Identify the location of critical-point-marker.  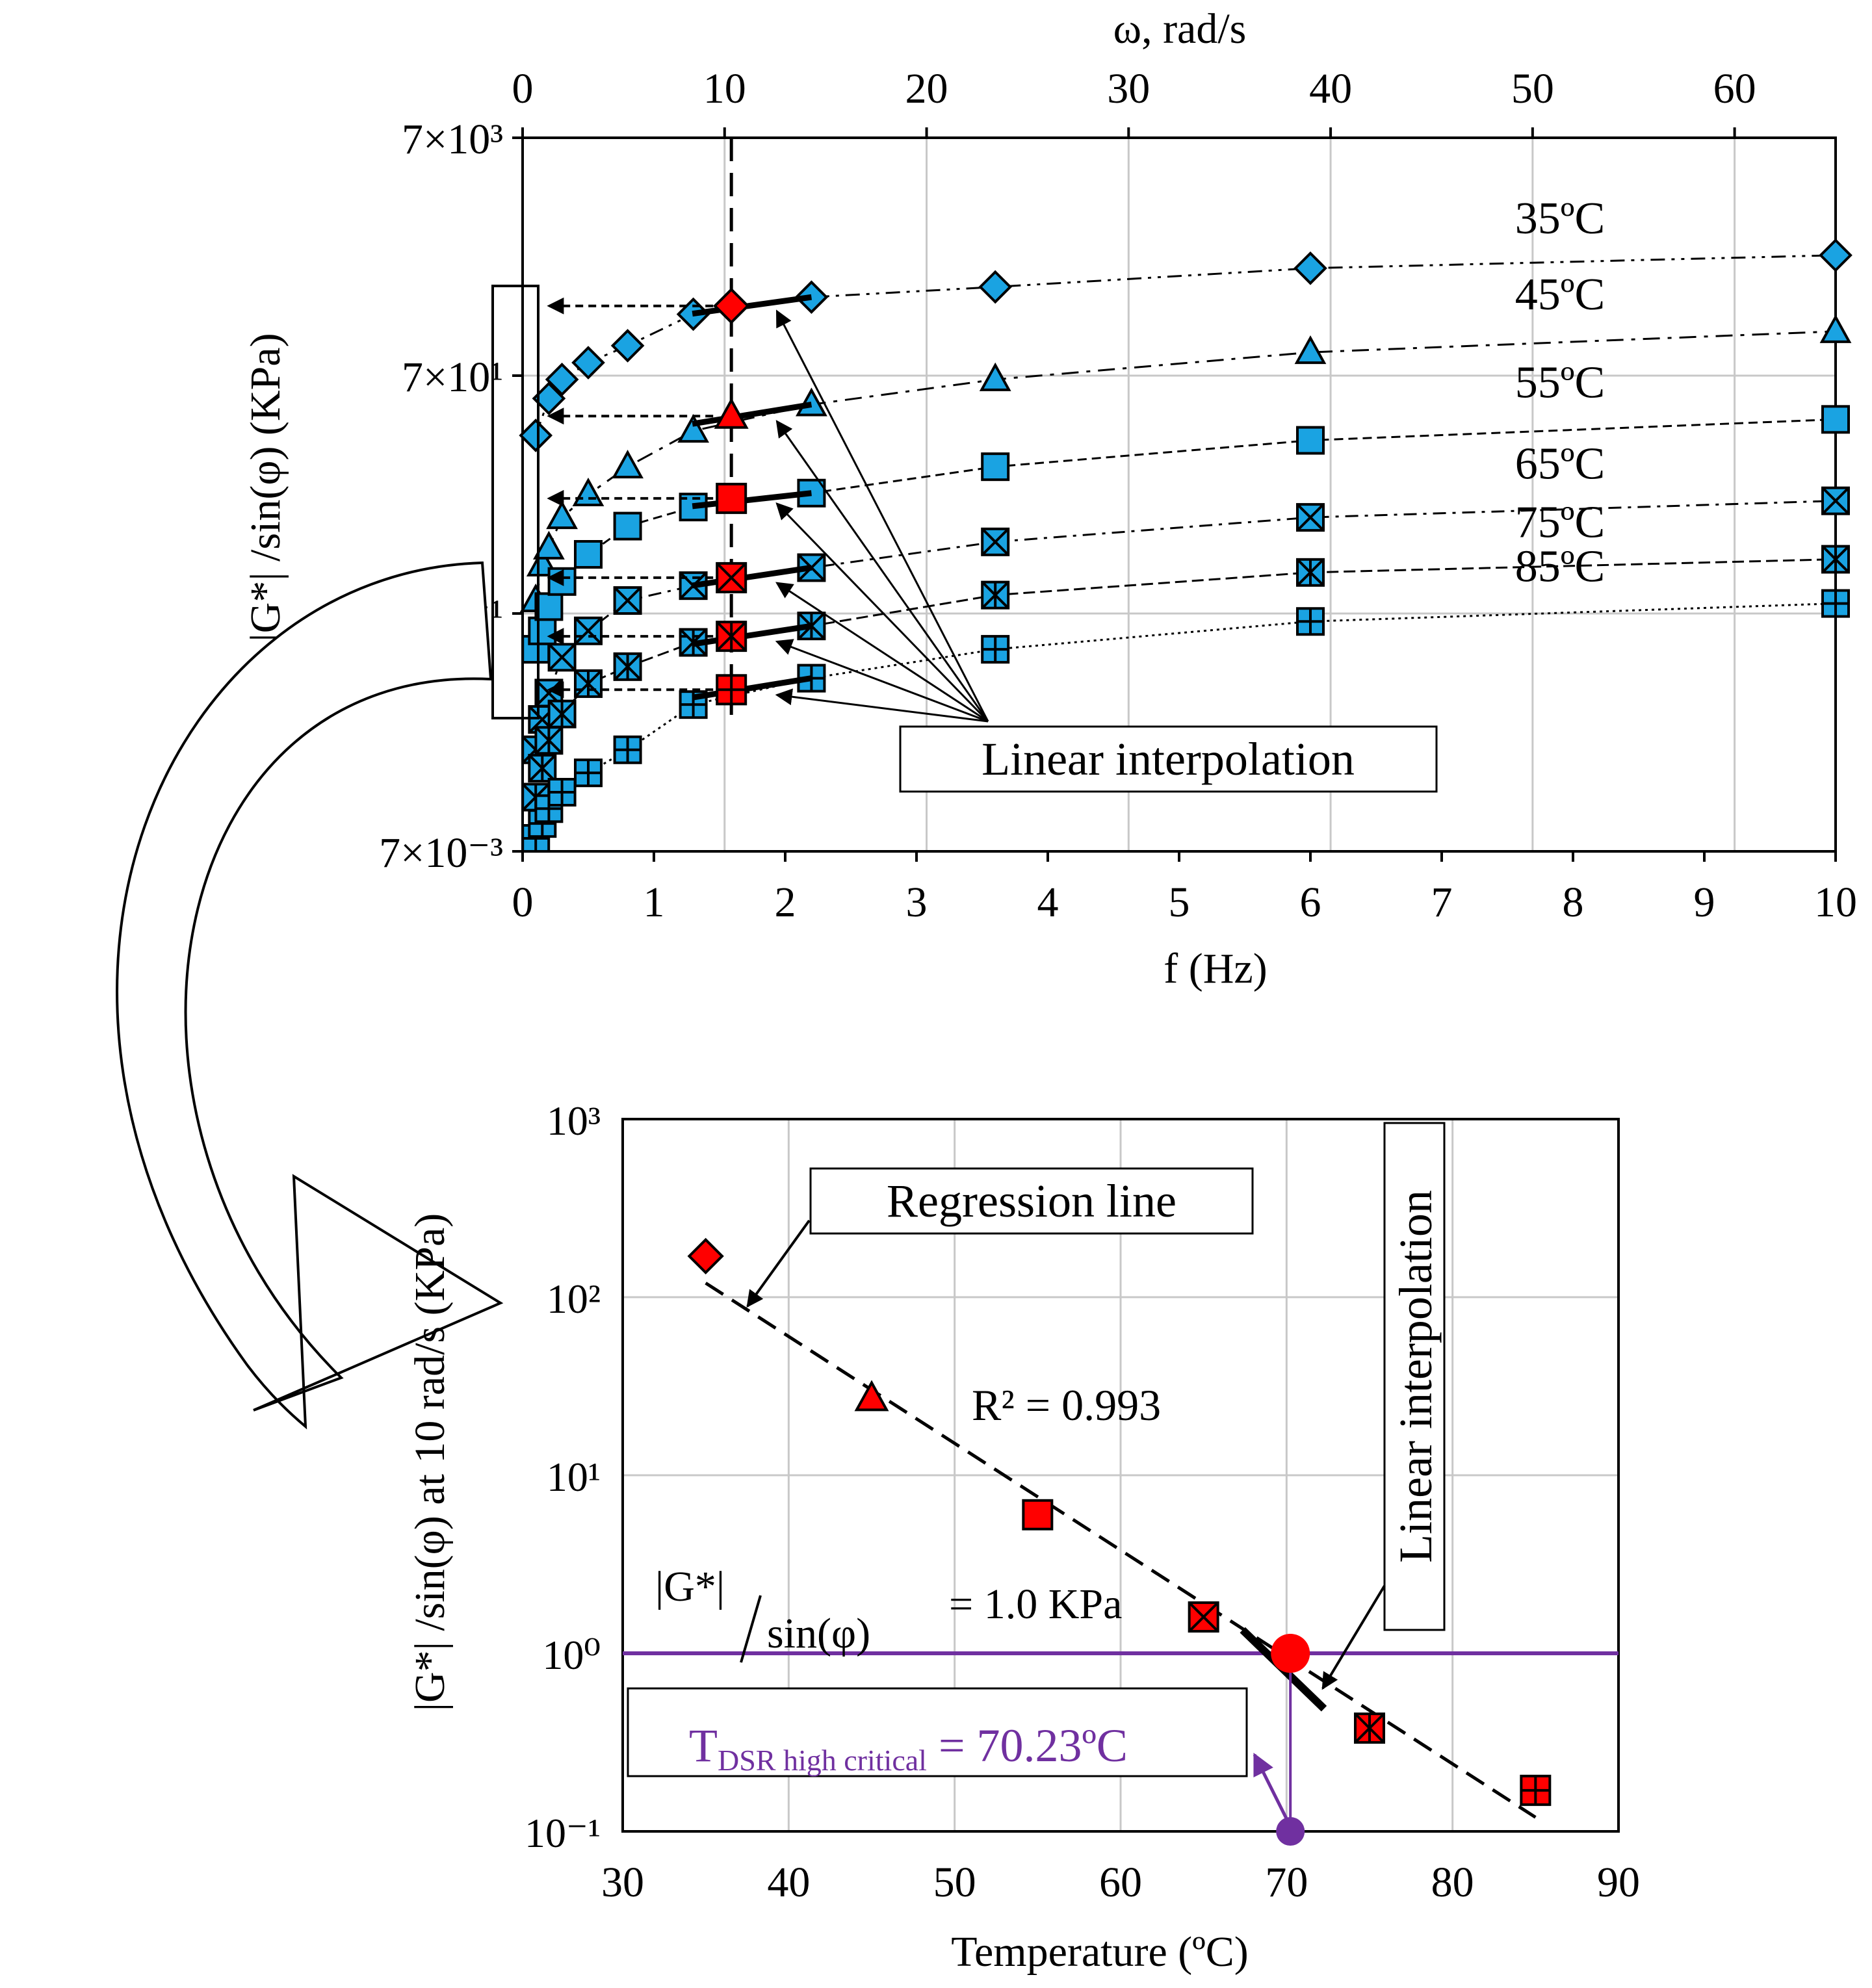
(1290, 1653).